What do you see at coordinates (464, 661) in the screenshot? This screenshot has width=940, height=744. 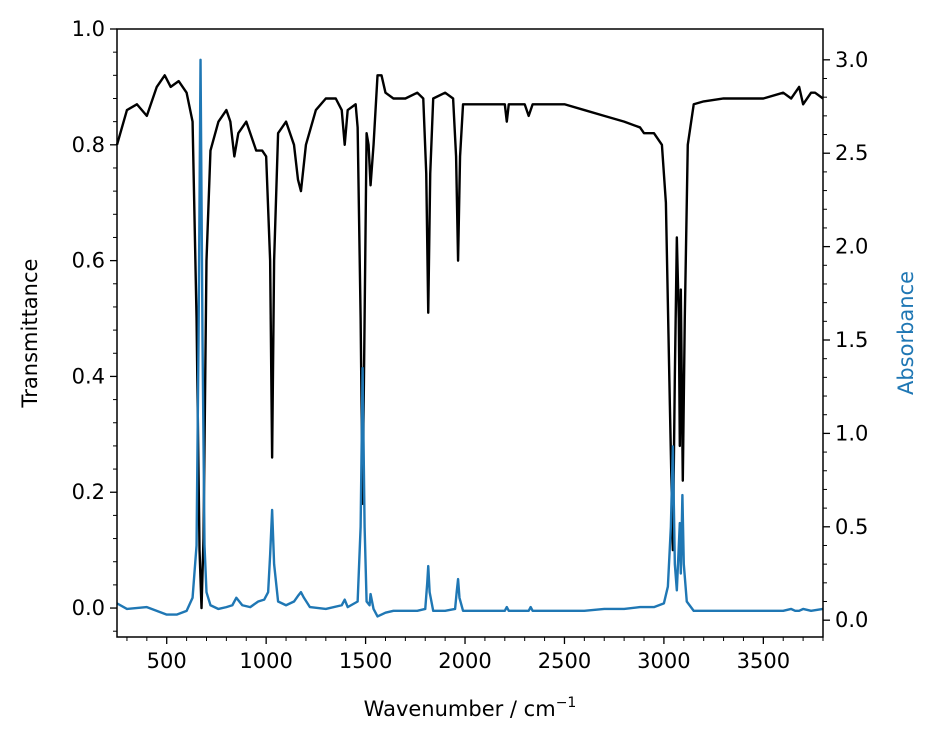 I see `x-tick-label: 2000` at bounding box center [464, 661].